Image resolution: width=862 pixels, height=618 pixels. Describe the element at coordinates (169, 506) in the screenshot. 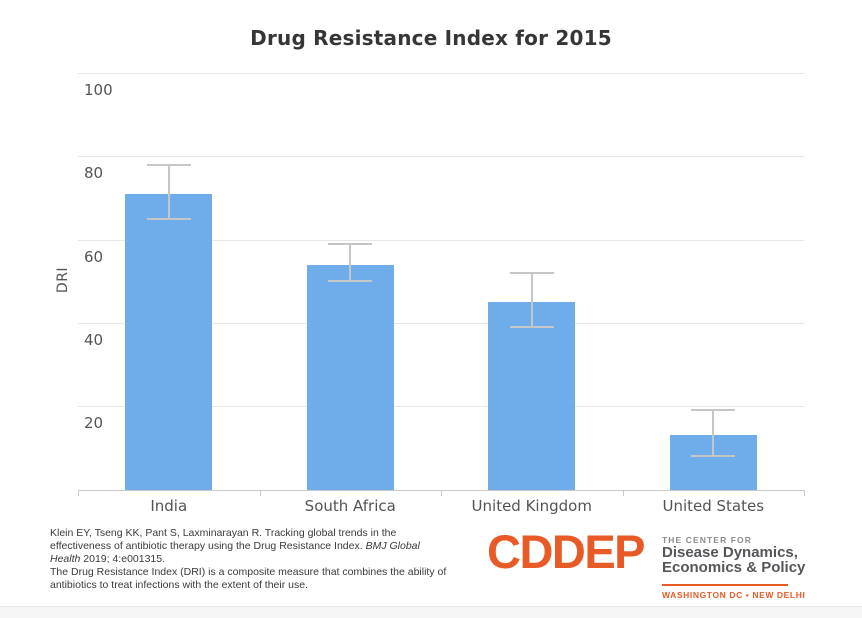

I see `x-category-label-india: India` at that location.